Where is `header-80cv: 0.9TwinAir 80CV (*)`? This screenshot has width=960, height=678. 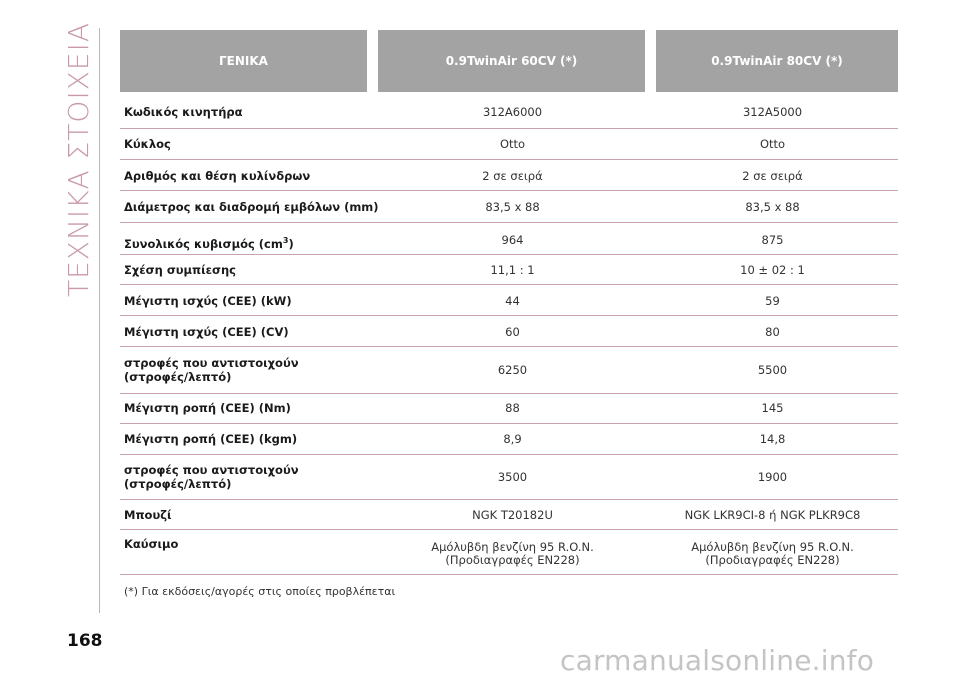
header-80cv: 0.9TwinAir 80CV (*) is located at coordinates (777, 61).